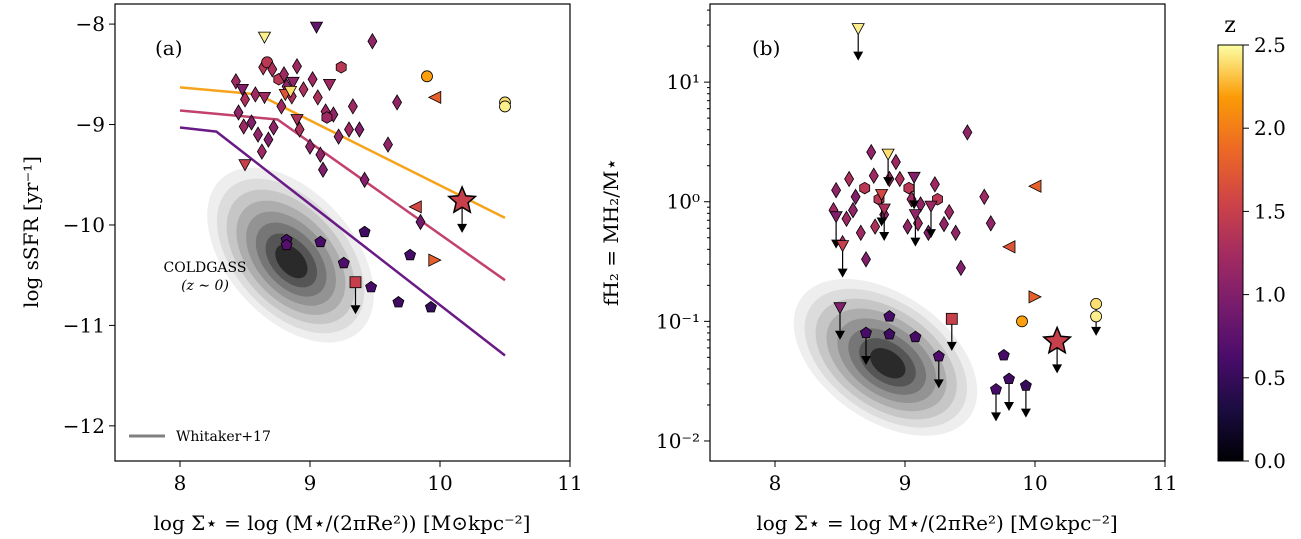  Describe the element at coordinates (895, 162) in the screenshot. I see `panel-b-point-13-diamond` at that location.